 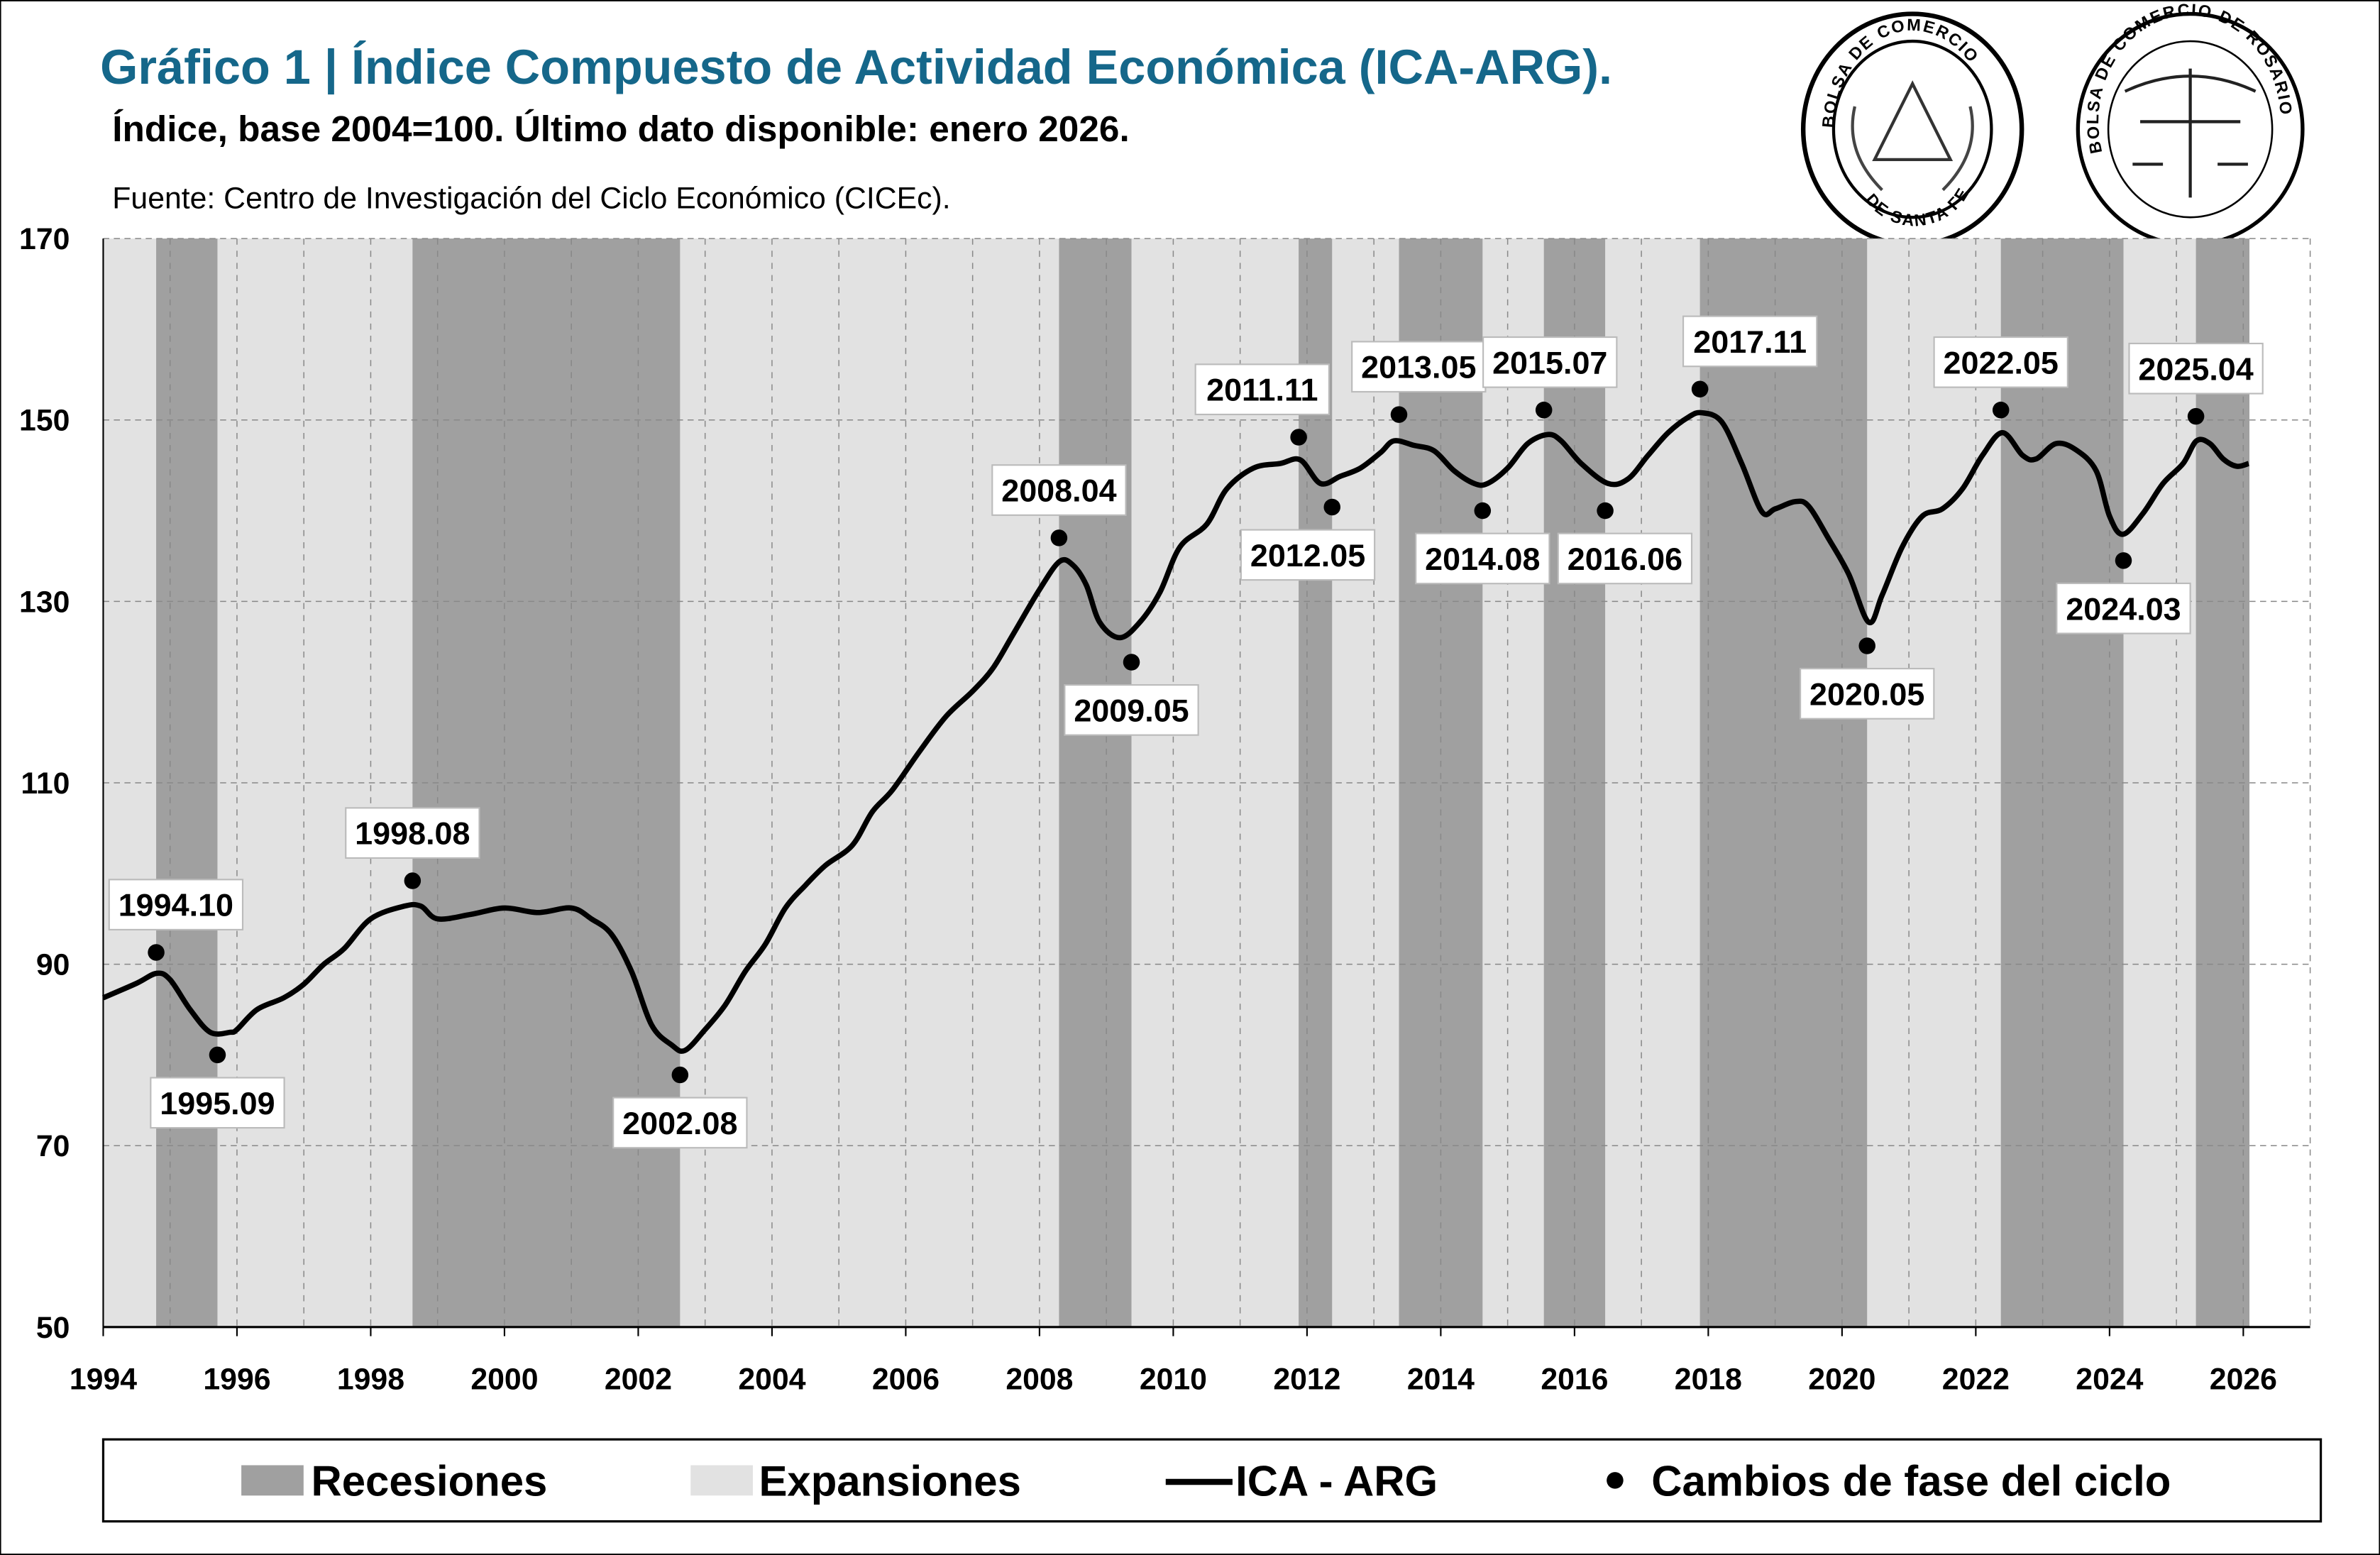 What do you see at coordinates (187, 782) in the screenshot?
I see `recession-band` at bounding box center [187, 782].